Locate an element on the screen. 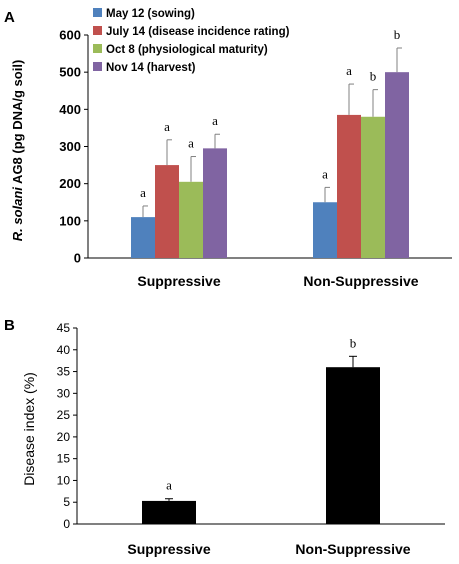 The width and height of the screenshot is (459, 564). y-tick-label: 100 is located at coordinates (70, 220).